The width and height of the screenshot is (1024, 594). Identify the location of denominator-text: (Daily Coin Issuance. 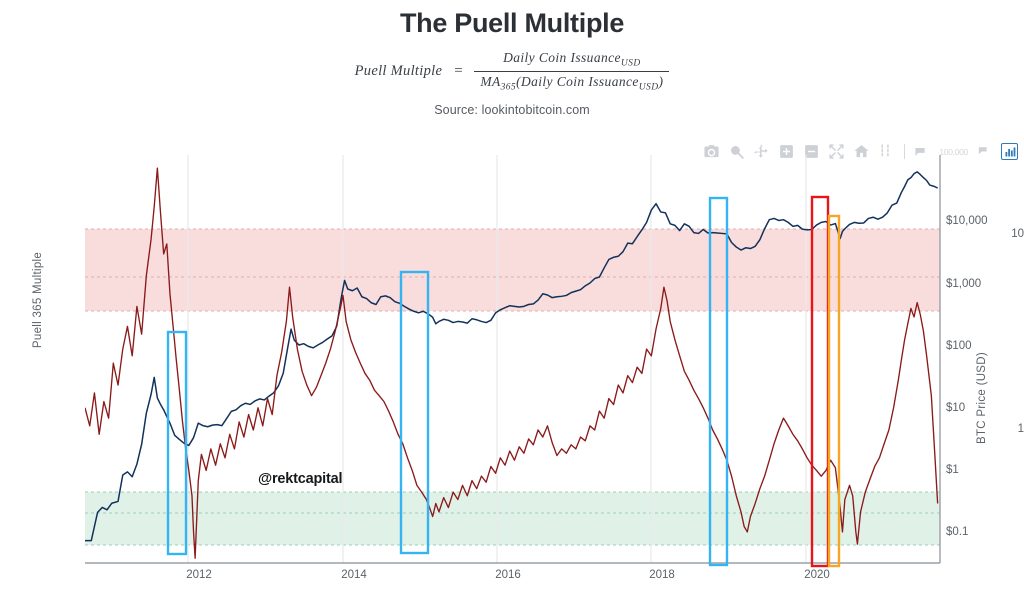
(577, 81).